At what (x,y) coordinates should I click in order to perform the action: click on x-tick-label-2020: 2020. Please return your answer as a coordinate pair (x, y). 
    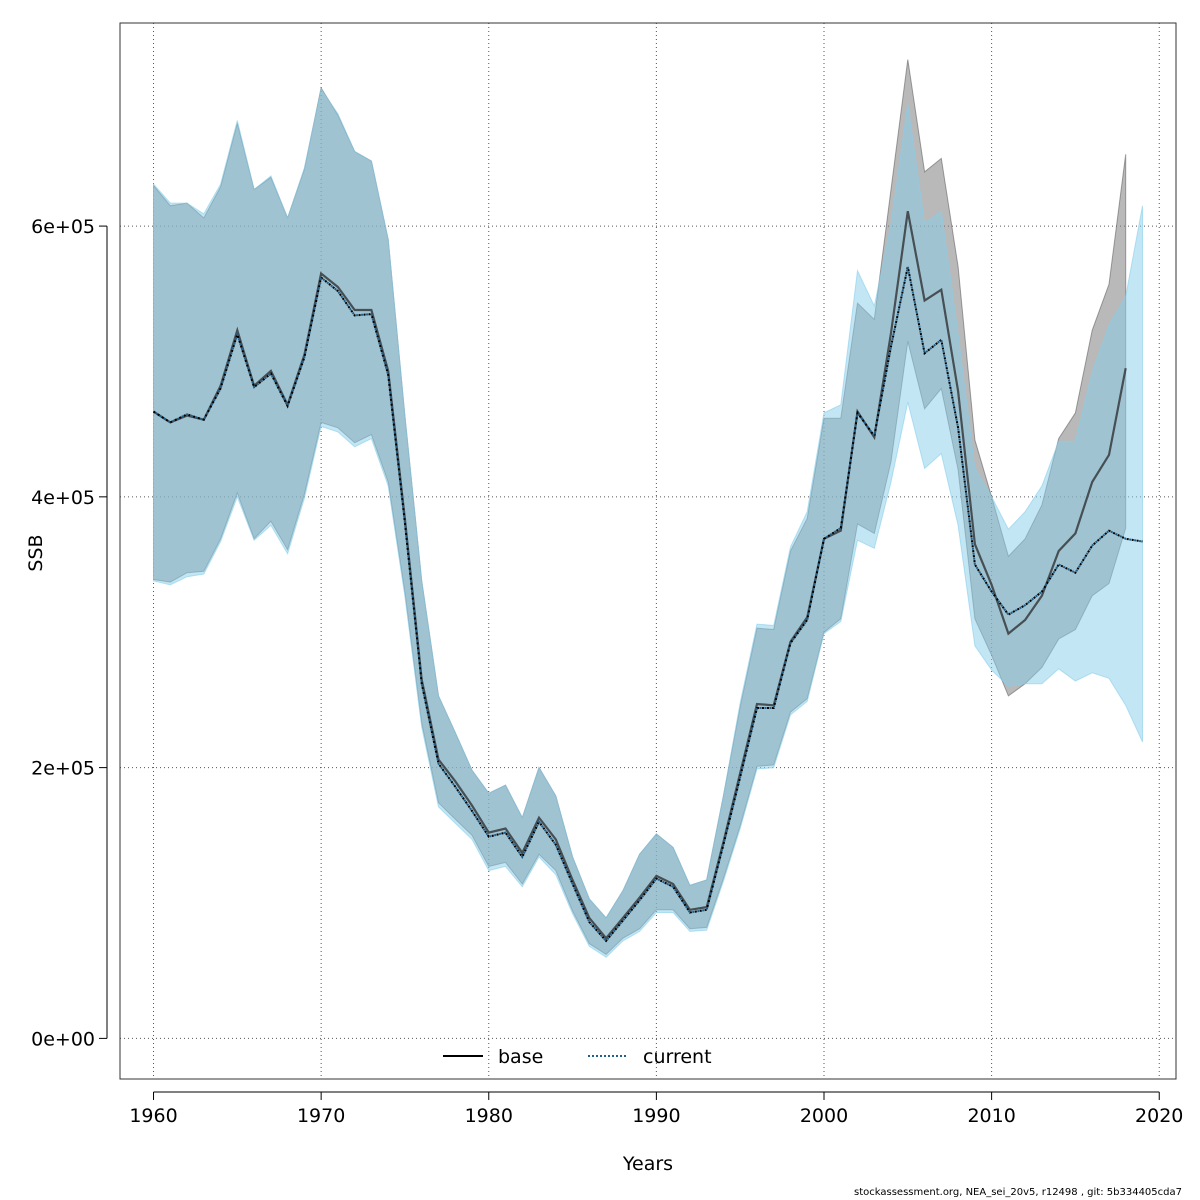
    Looking at the image, I should click on (1159, 1116).